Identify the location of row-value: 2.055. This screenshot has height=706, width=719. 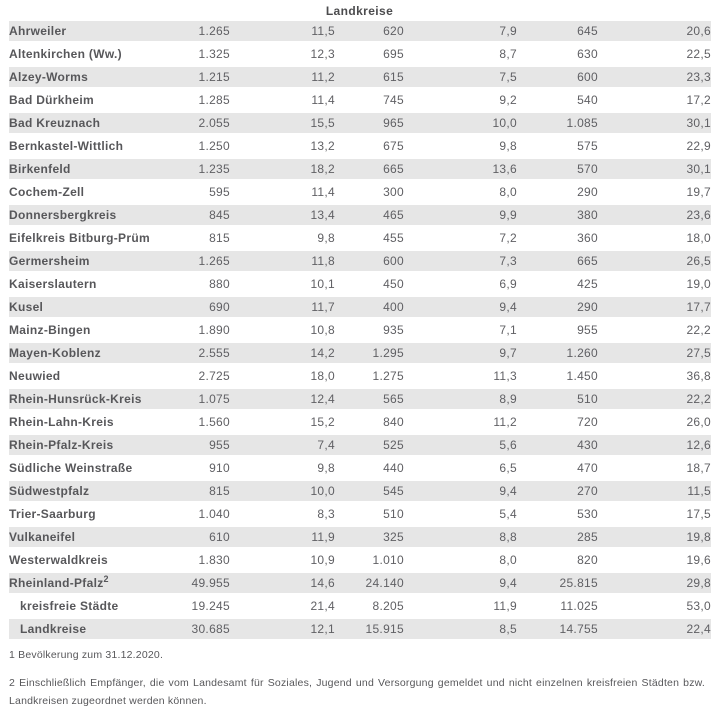
(214, 123).